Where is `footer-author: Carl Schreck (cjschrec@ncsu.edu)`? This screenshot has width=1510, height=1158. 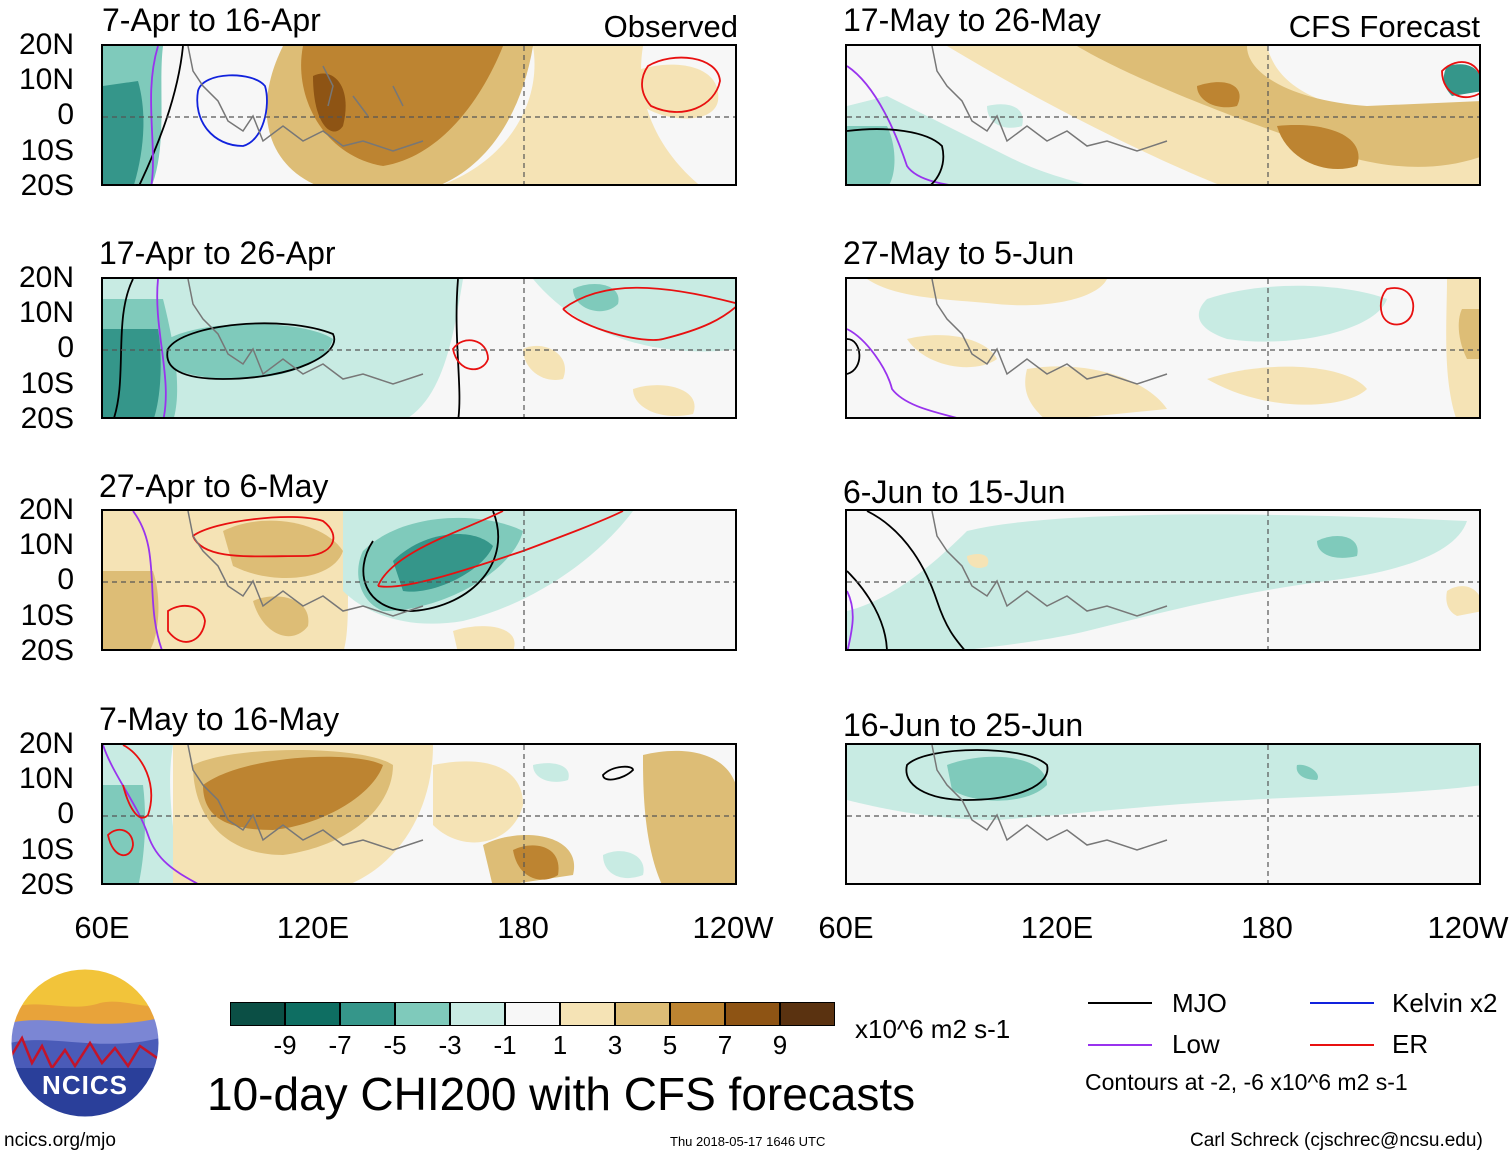
footer-author: Carl Schreck (cjschrec@ncsu.edu) is located at coordinates (1336, 1140).